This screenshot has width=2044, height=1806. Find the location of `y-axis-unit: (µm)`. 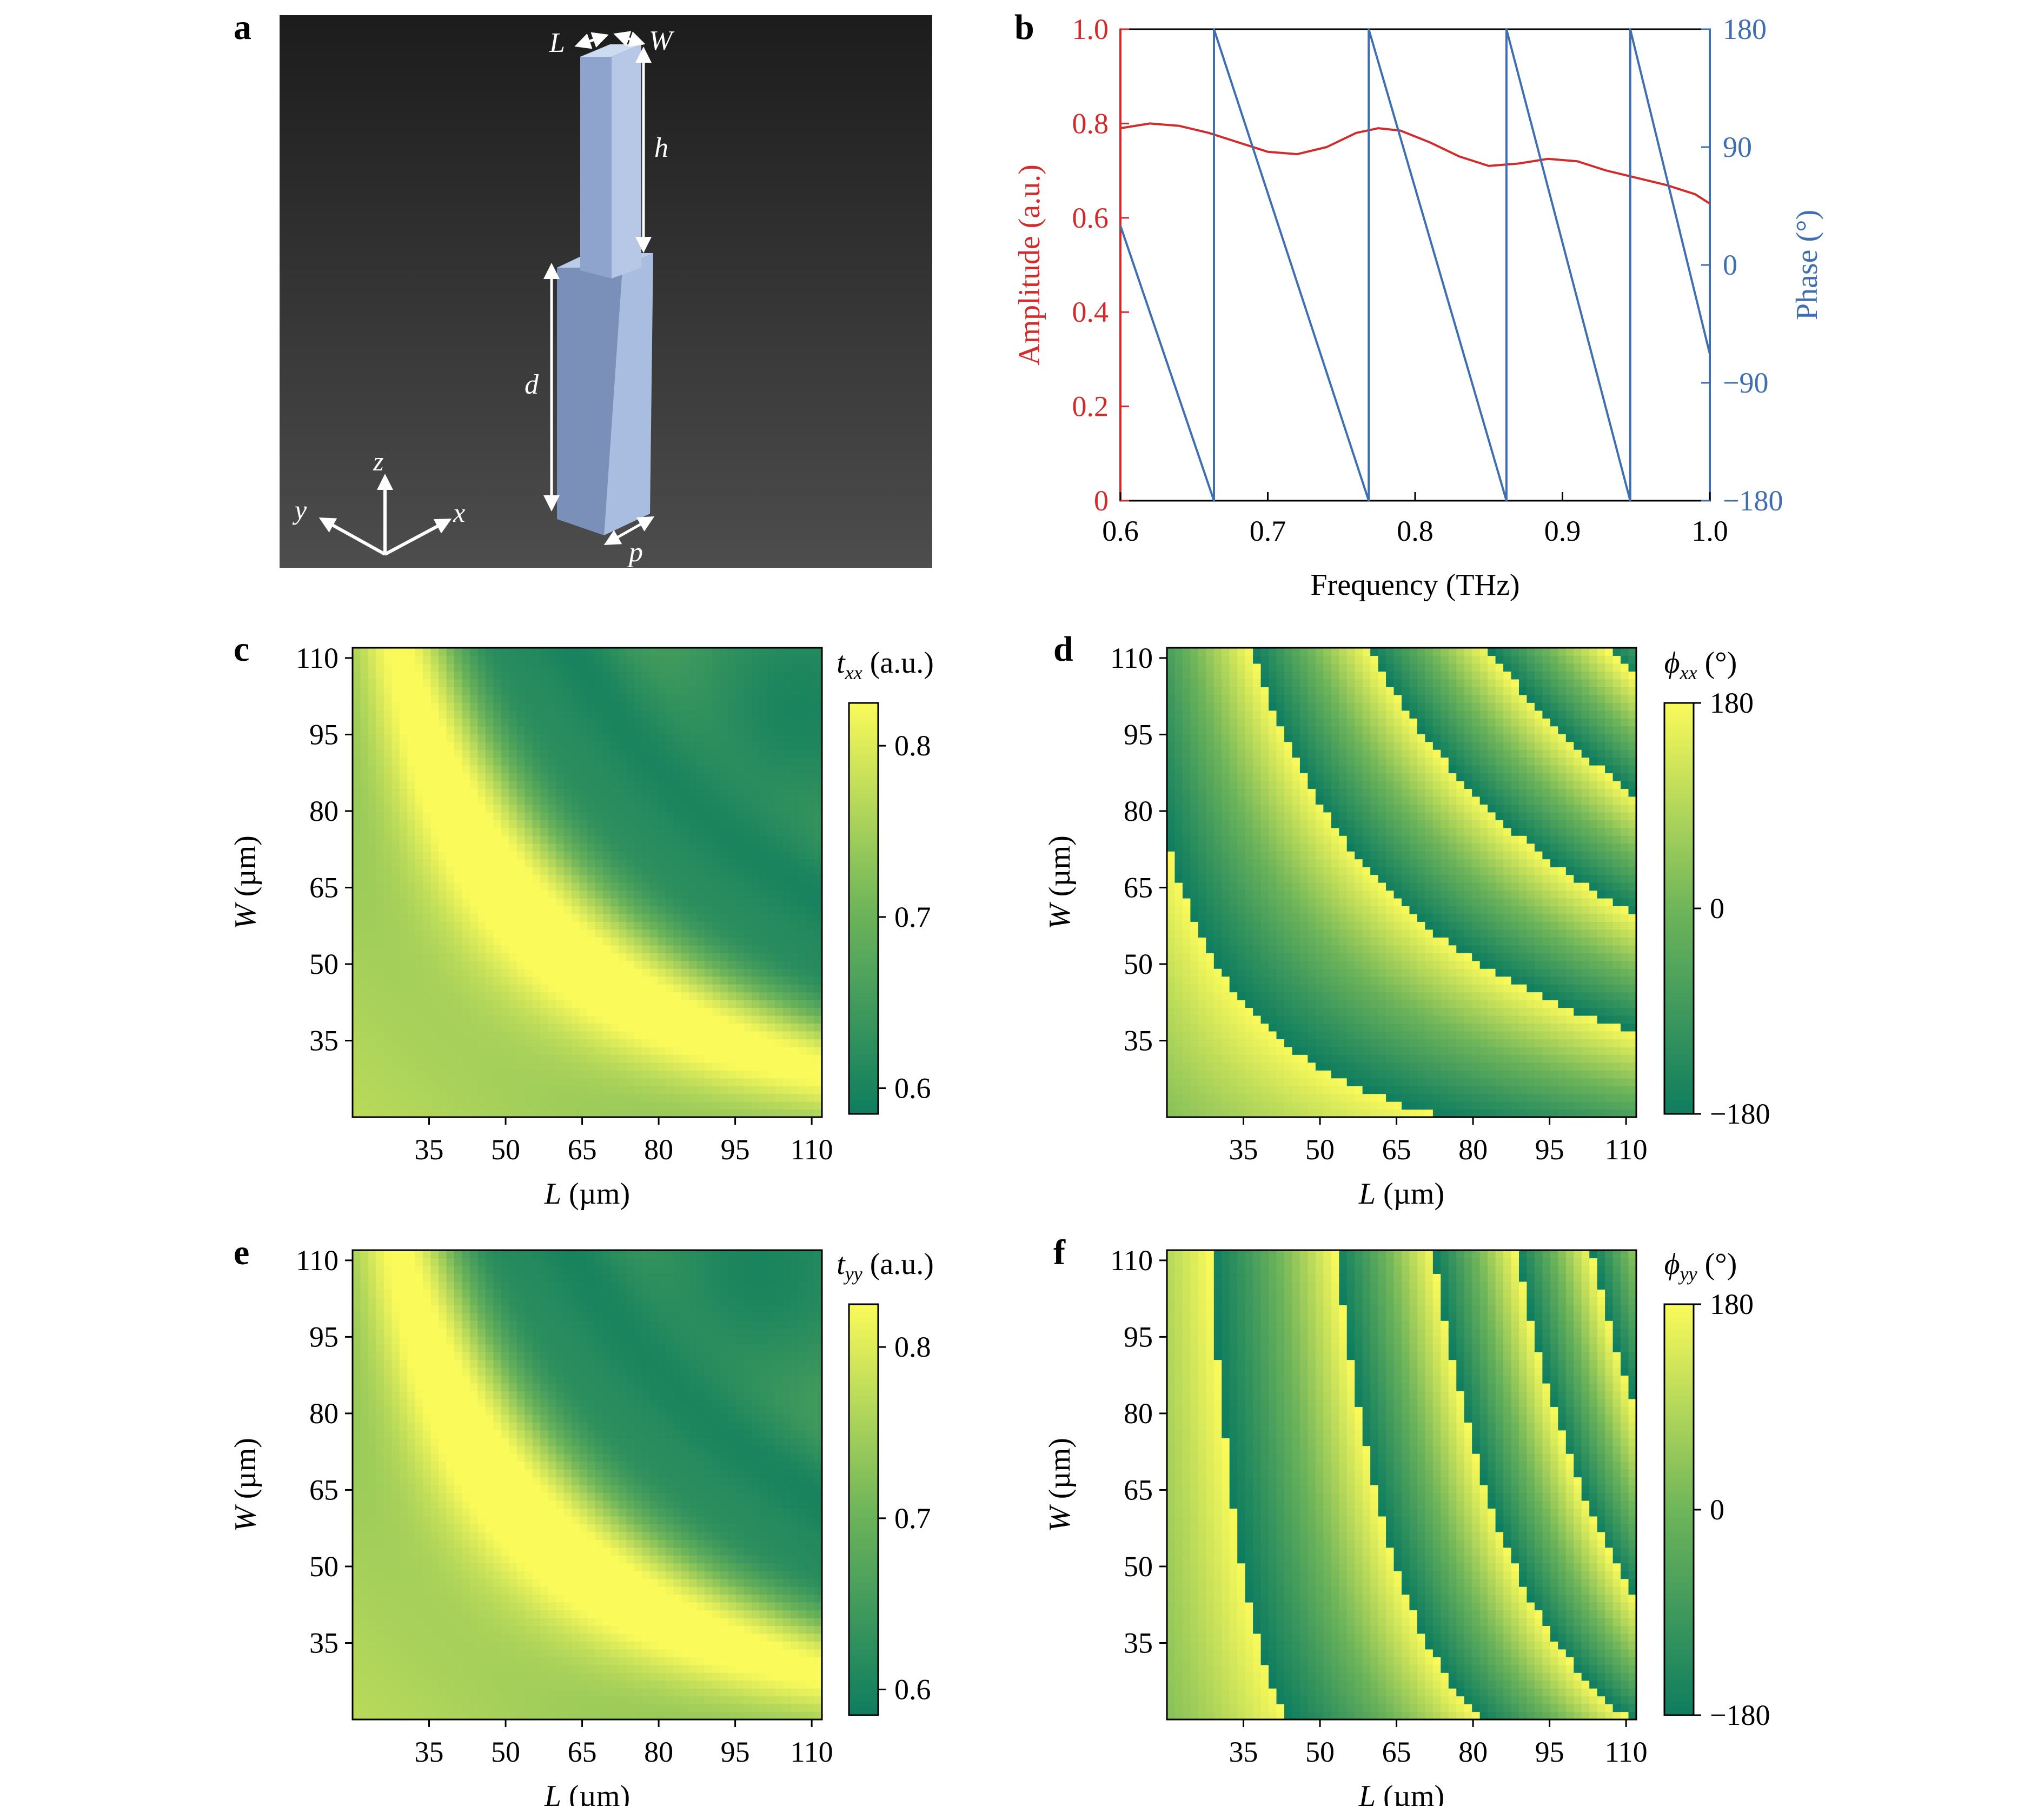

y-axis-unit: (µm) is located at coordinates (245, 869).